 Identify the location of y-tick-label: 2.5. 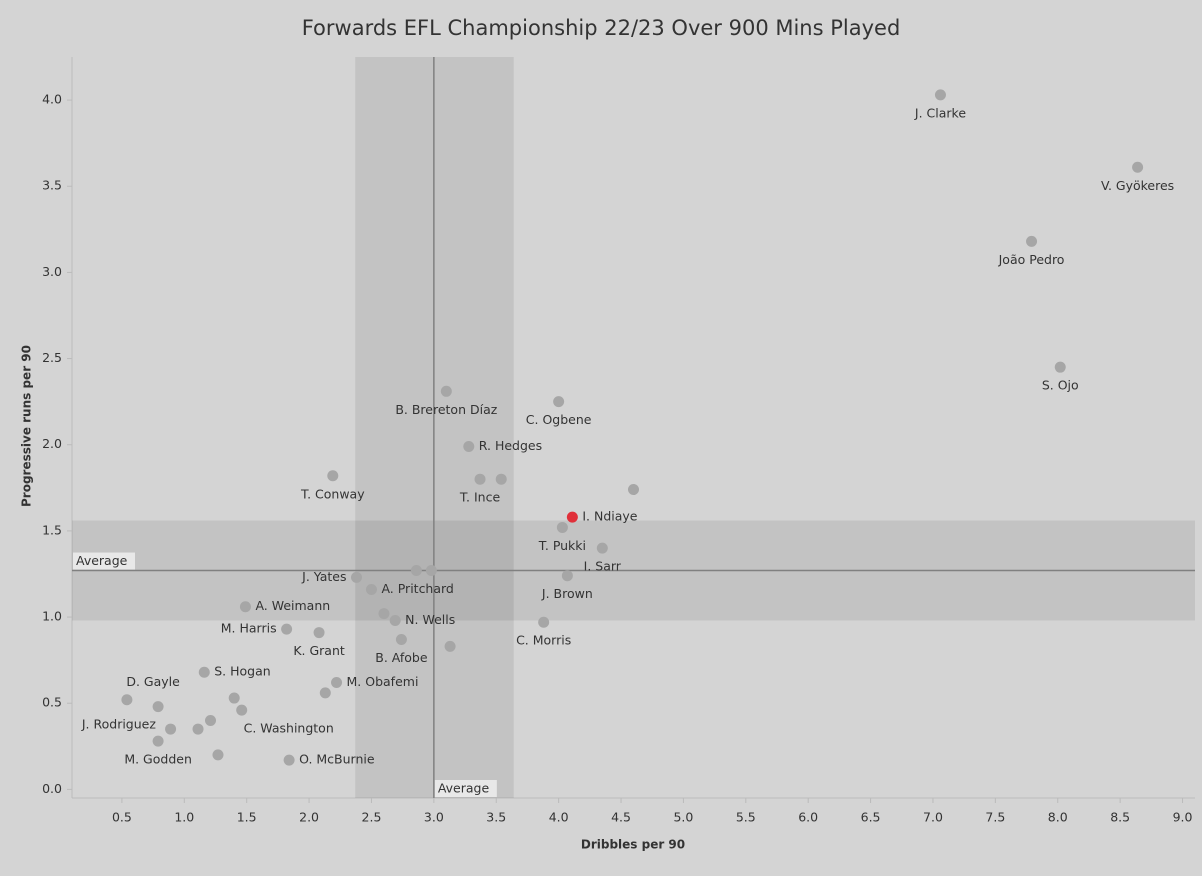
(52, 357).